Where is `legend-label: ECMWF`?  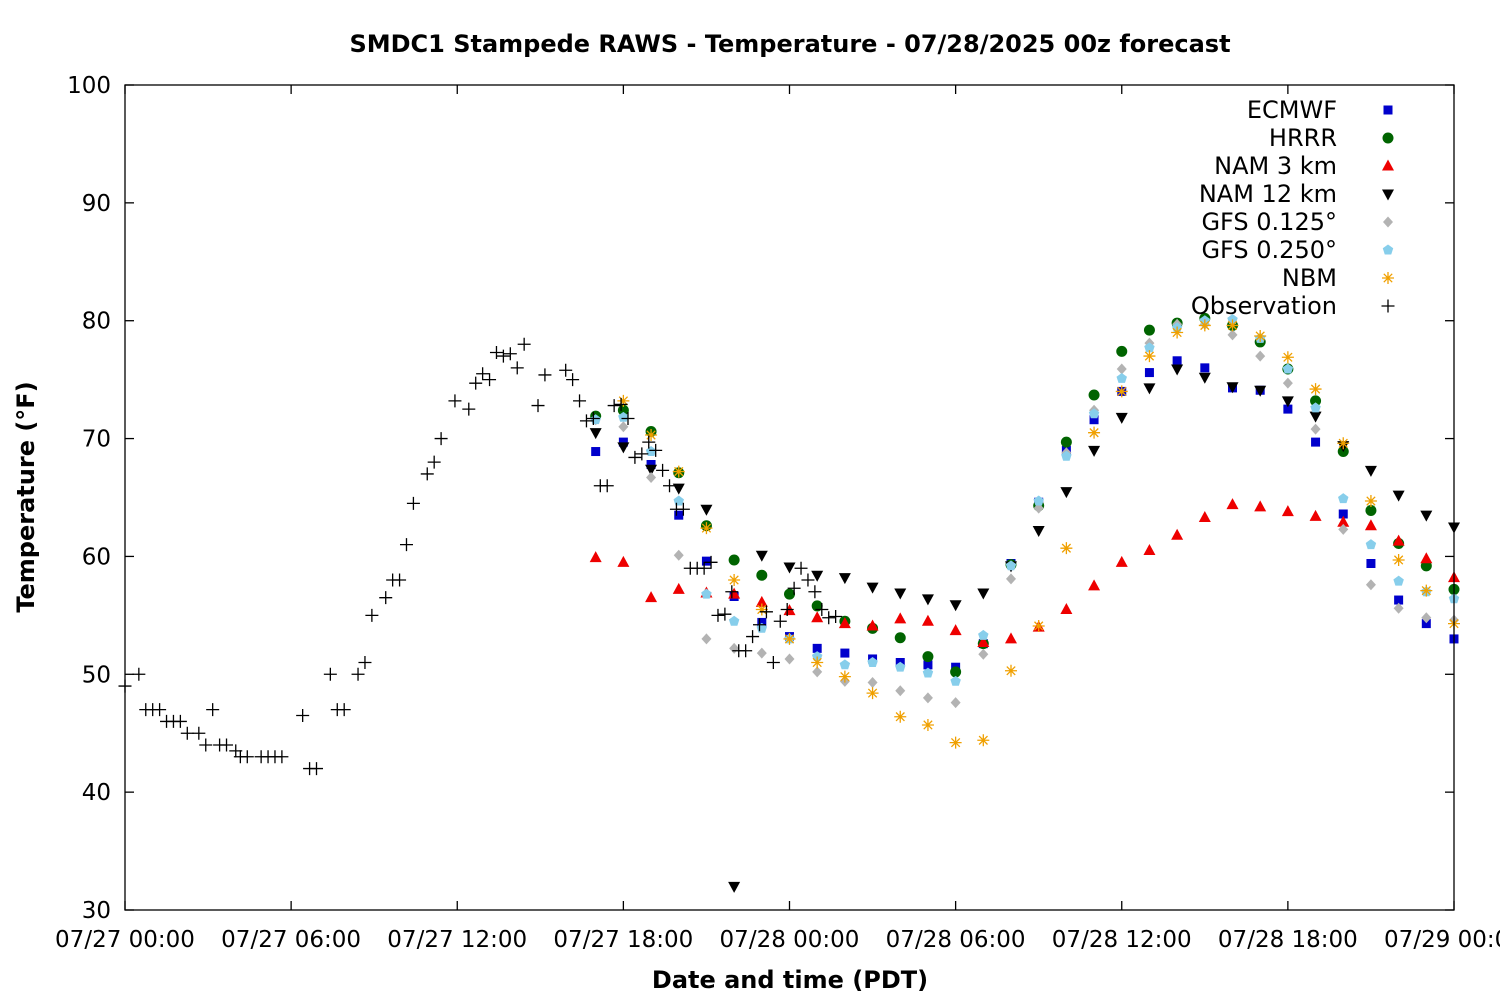 legend-label: ECMWF is located at coordinates (1292, 110).